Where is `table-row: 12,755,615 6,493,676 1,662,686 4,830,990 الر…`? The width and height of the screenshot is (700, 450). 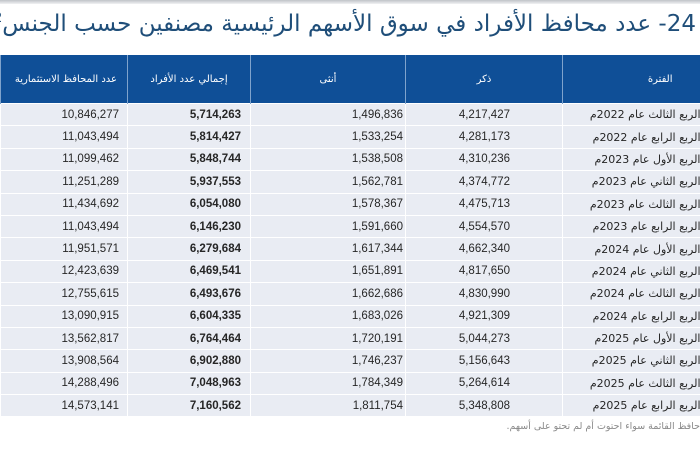 table-row: 12,755,615 6,493,676 1,662,686 4,830,990 الر… is located at coordinates (350, 294).